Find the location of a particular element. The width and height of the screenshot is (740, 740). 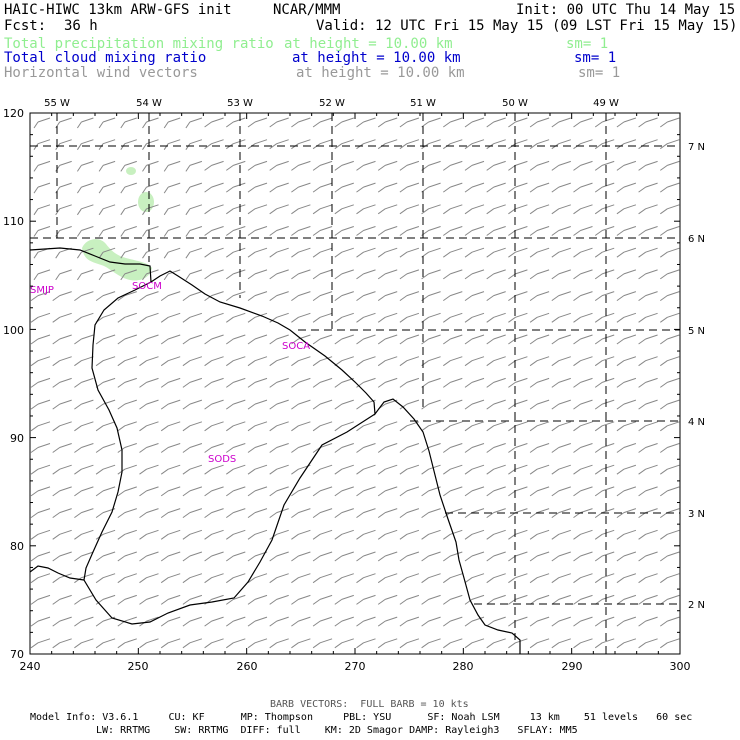

field-wind-level: at height = 10.00 km is located at coordinates (380, 73).